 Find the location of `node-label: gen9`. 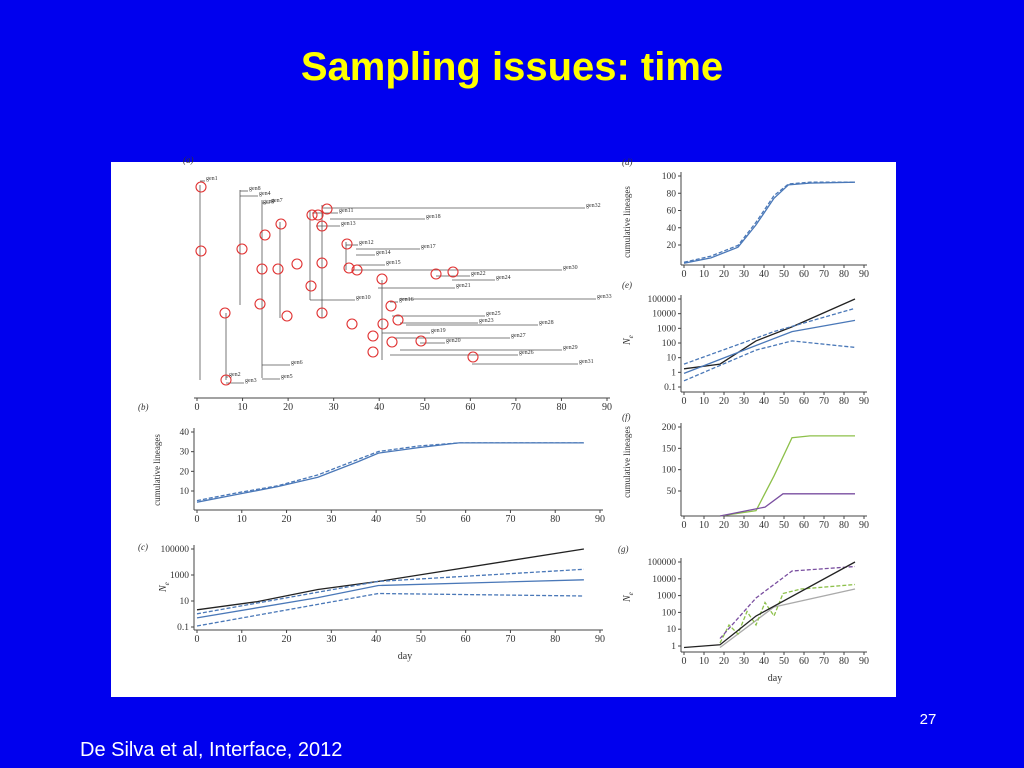

node-label: gen9 is located at coordinates (269, 202).